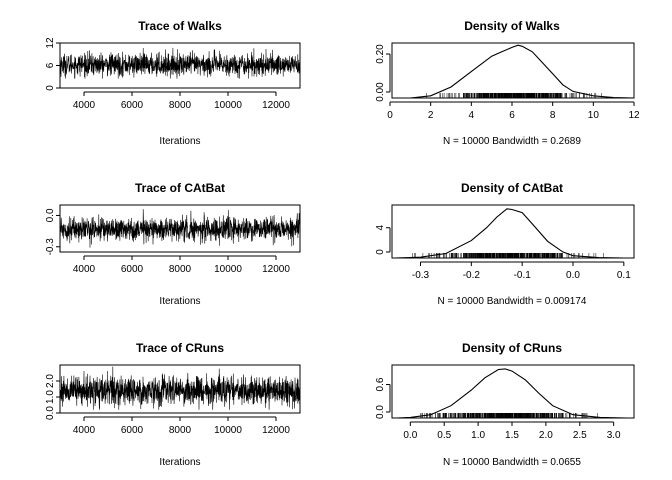  I want to click on y-tick-label: 6, so click(50, 65).